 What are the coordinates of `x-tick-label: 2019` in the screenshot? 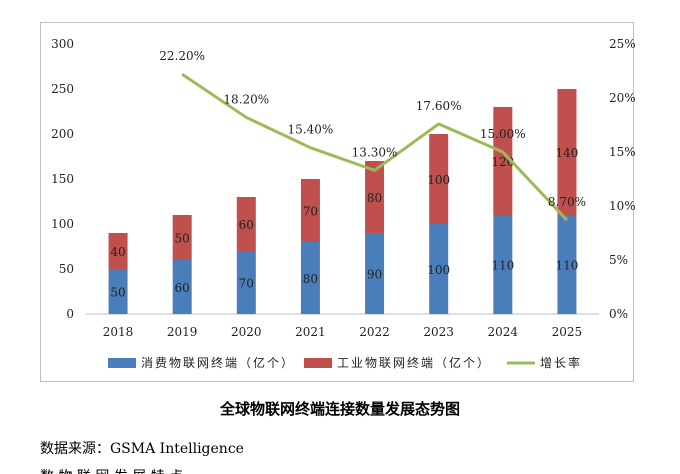 It's located at (182, 332).